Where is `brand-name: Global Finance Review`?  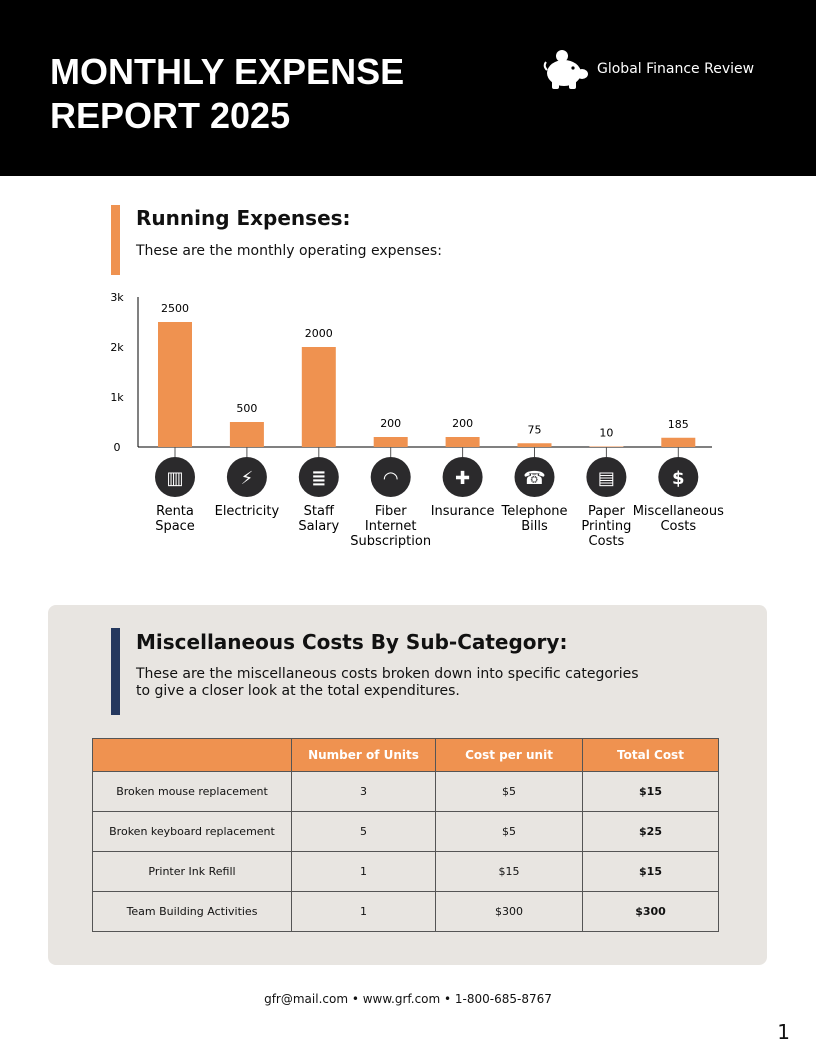
brand-name: Global Finance Review is located at coordinates (676, 69).